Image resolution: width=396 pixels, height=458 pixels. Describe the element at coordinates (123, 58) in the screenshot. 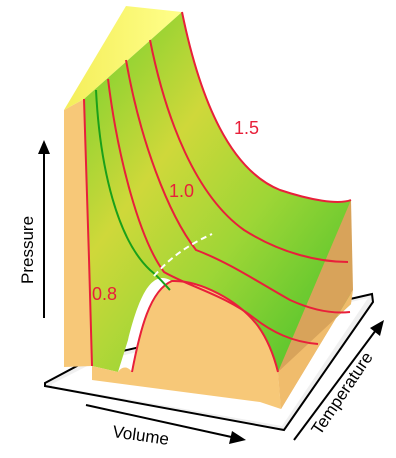

I see `back-top-strip` at that location.